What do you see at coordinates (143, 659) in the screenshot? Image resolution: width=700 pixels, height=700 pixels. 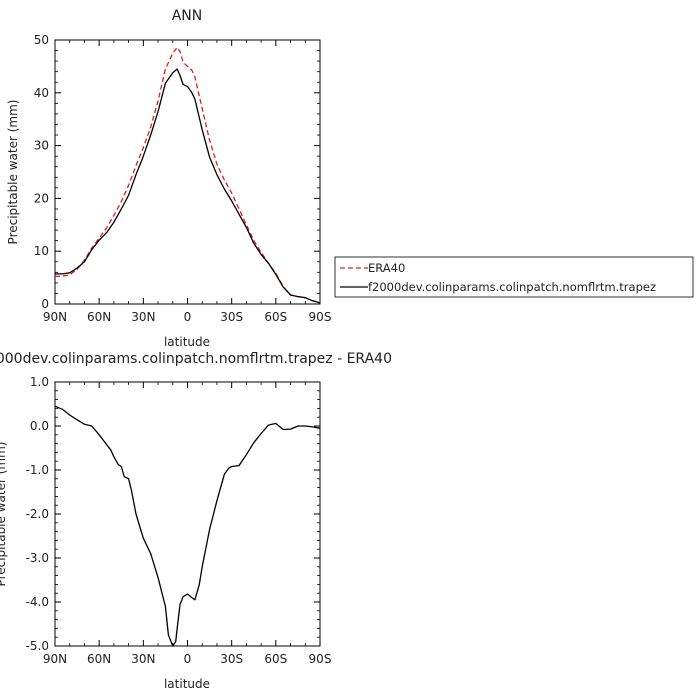 I see `bottom-x-tick-label: 30N` at bounding box center [143, 659].